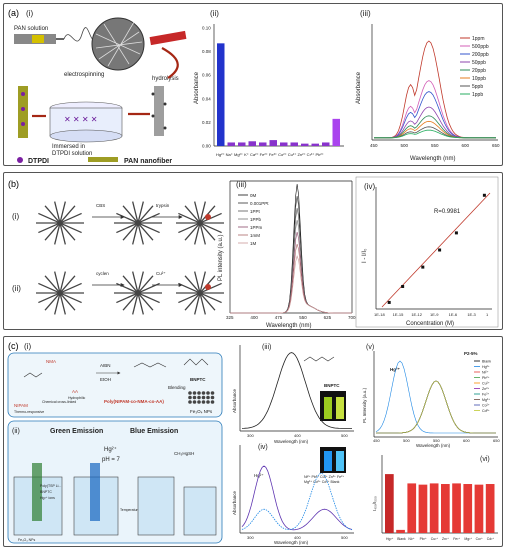 This screenshot has width=508, height=550. Describe the element at coordinates (77, 398) in the screenshot. I see `hydro-label: Hydrophilic` at that location.